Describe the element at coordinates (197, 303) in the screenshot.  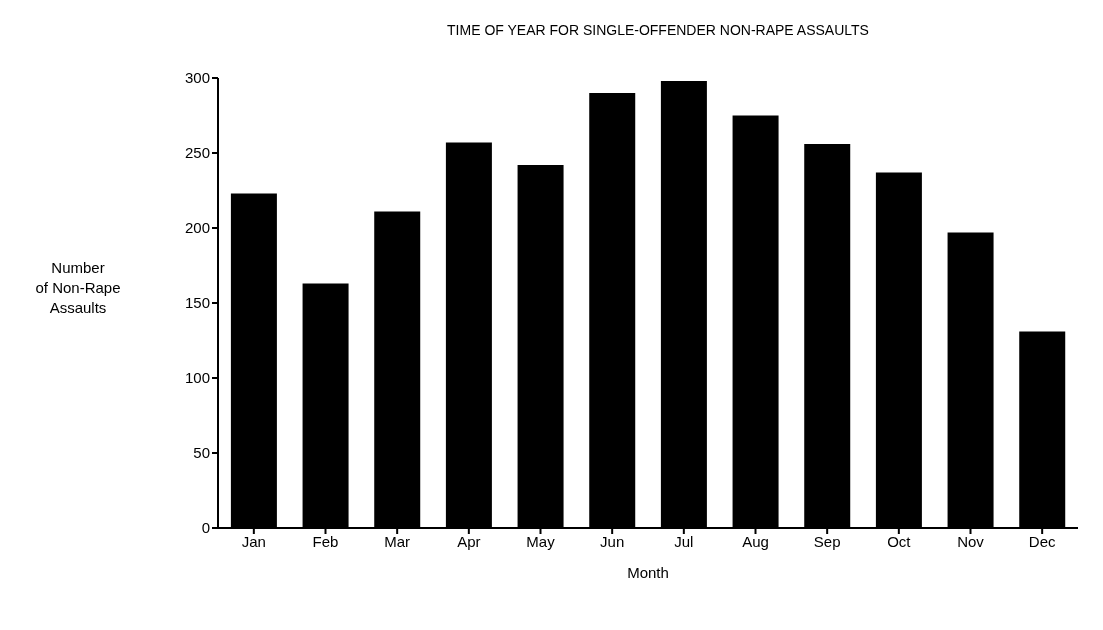
I see `y-tick-label: 150` at that location.